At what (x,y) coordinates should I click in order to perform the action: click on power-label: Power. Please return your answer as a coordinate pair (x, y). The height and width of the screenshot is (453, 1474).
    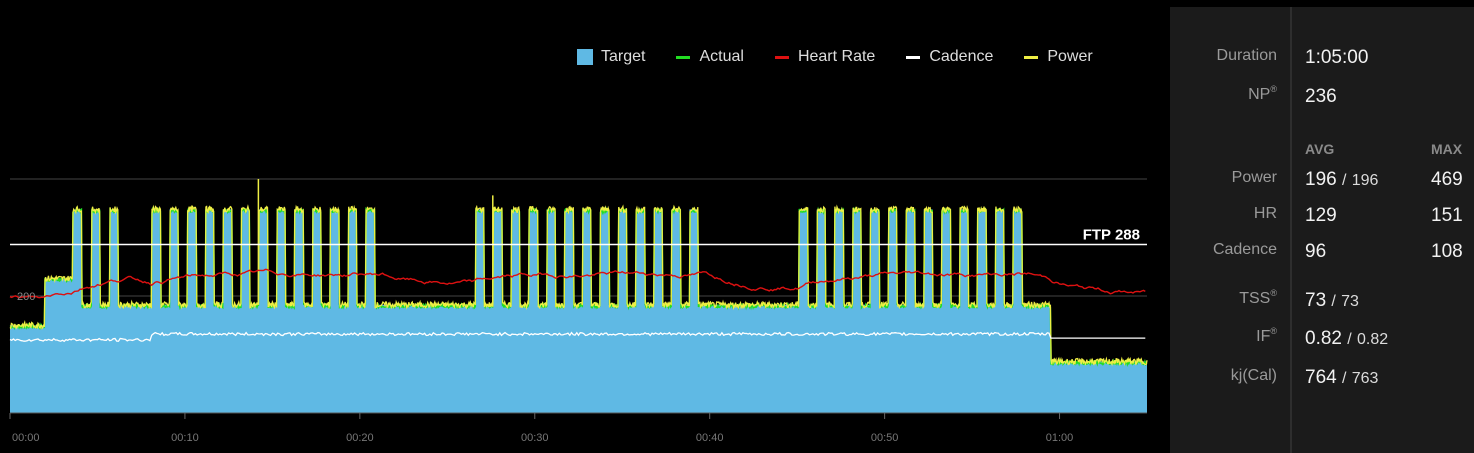
    Looking at the image, I should click on (1254, 177).